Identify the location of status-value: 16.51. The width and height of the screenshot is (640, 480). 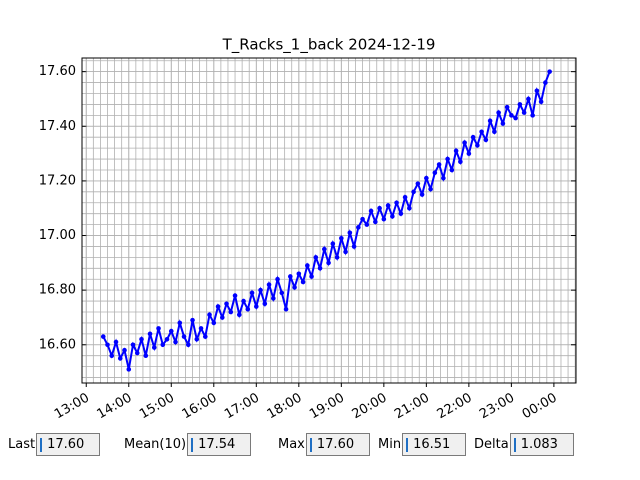
(434, 444).